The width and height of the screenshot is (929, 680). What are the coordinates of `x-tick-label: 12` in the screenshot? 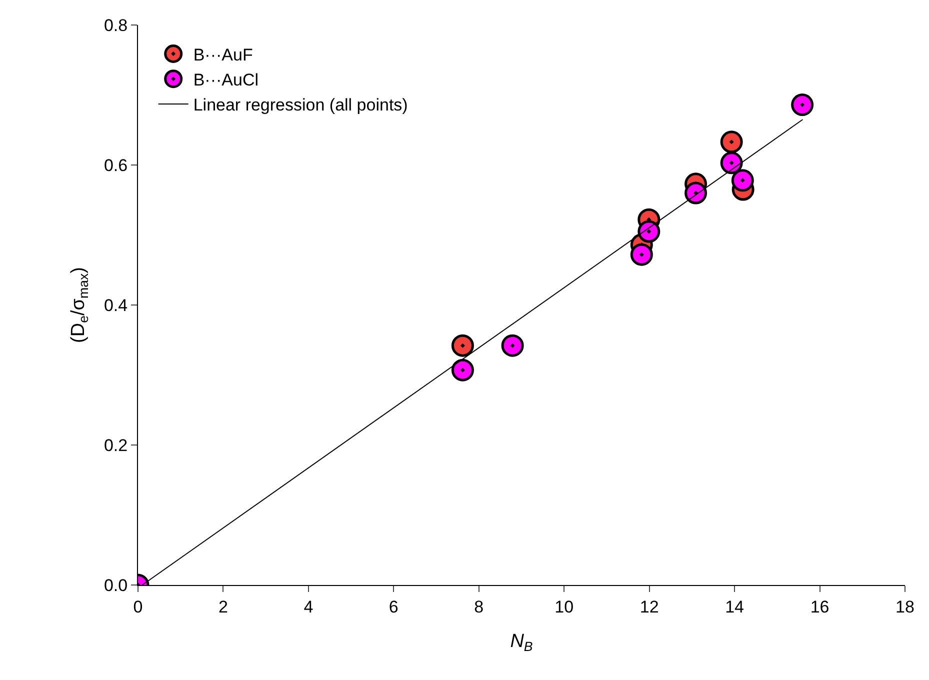 It's located at (649, 606).